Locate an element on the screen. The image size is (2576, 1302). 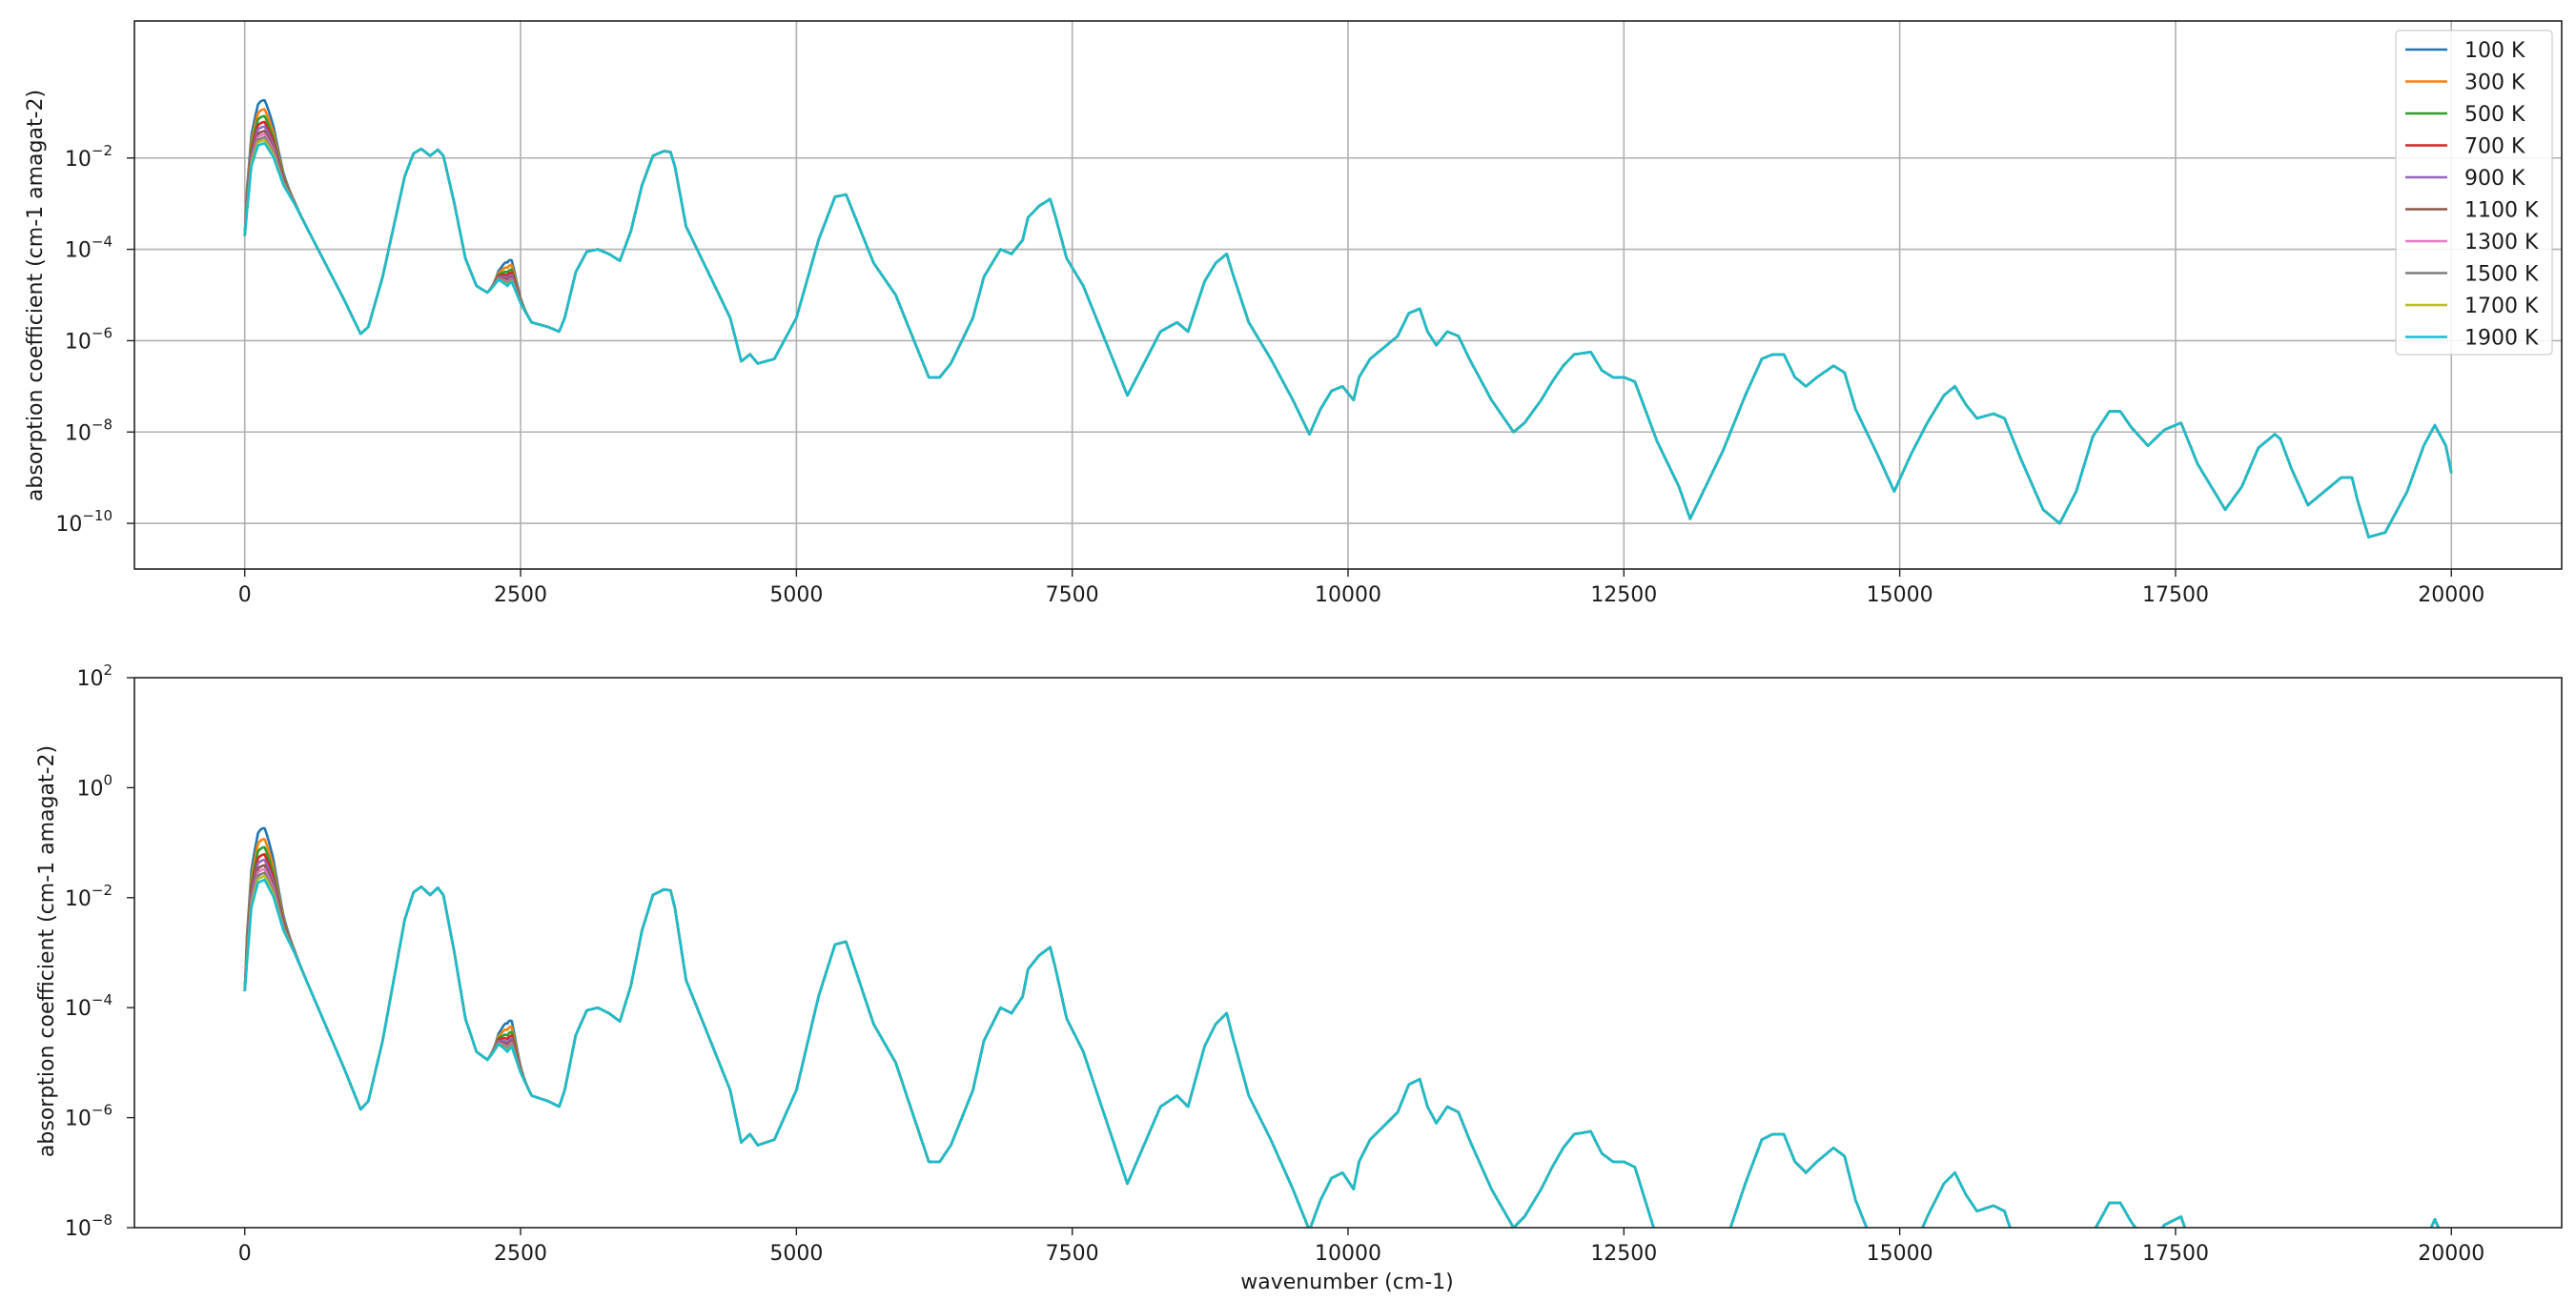
legend-entry: 300 K is located at coordinates (2494, 83).